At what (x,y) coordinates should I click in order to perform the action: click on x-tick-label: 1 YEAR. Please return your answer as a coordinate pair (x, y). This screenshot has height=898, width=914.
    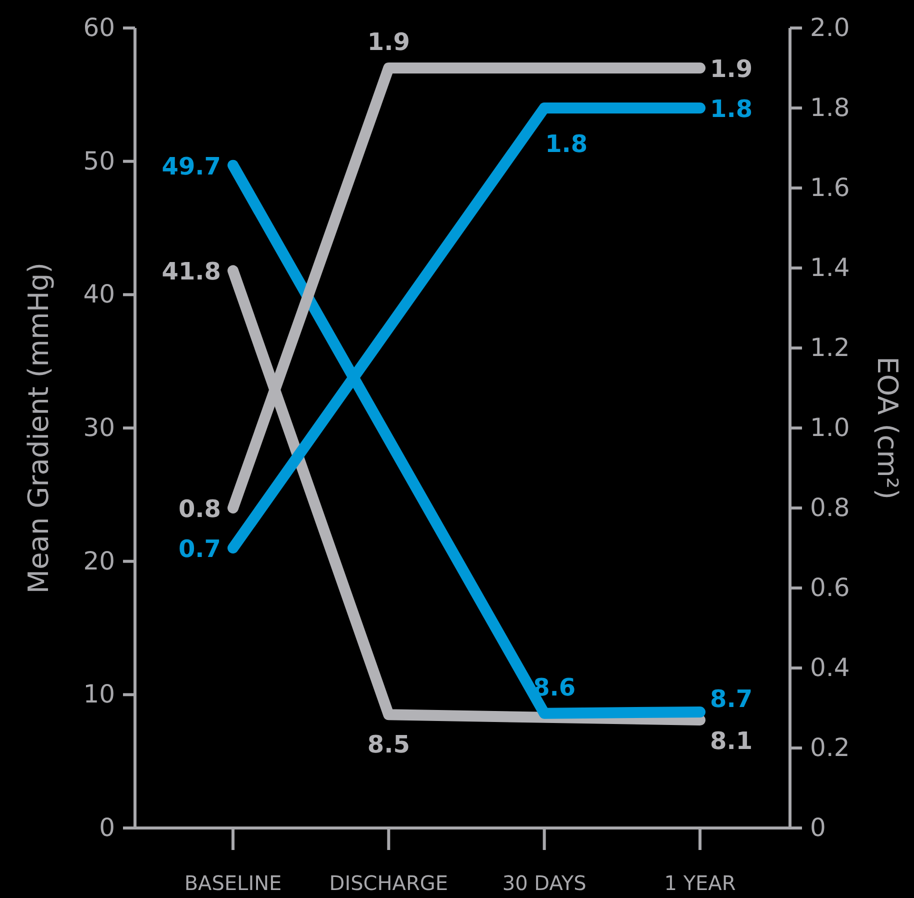
    Looking at the image, I should click on (700, 883).